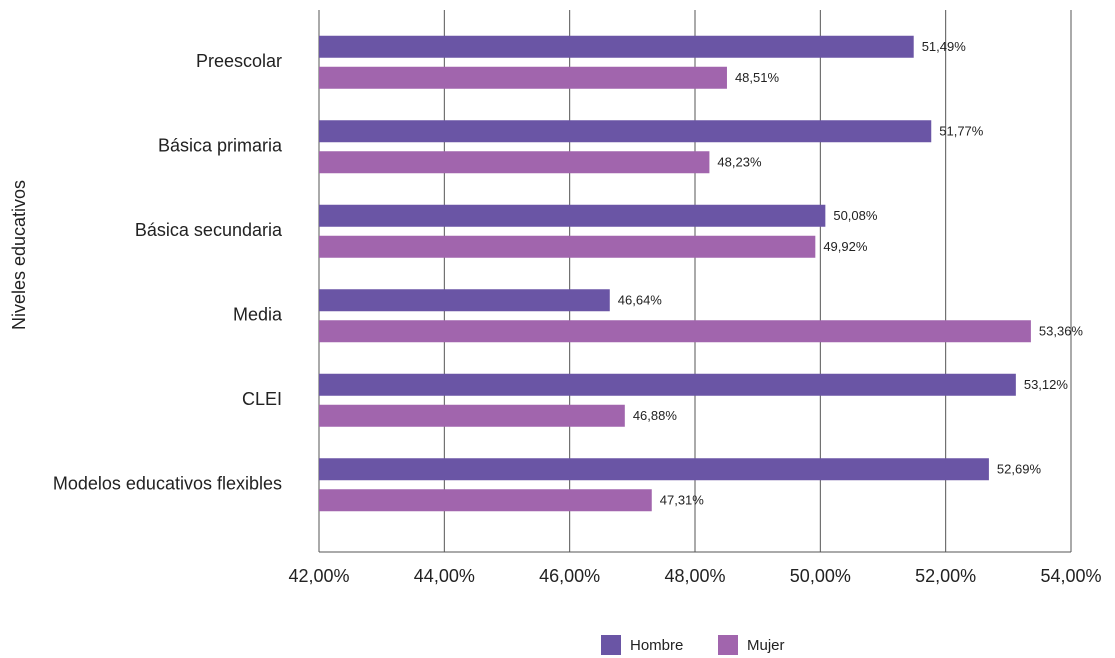  What do you see at coordinates (167, 484) in the screenshot?
I see `y-tick-label: Modelos educativos flexibles` at bounding box center [167, 484].